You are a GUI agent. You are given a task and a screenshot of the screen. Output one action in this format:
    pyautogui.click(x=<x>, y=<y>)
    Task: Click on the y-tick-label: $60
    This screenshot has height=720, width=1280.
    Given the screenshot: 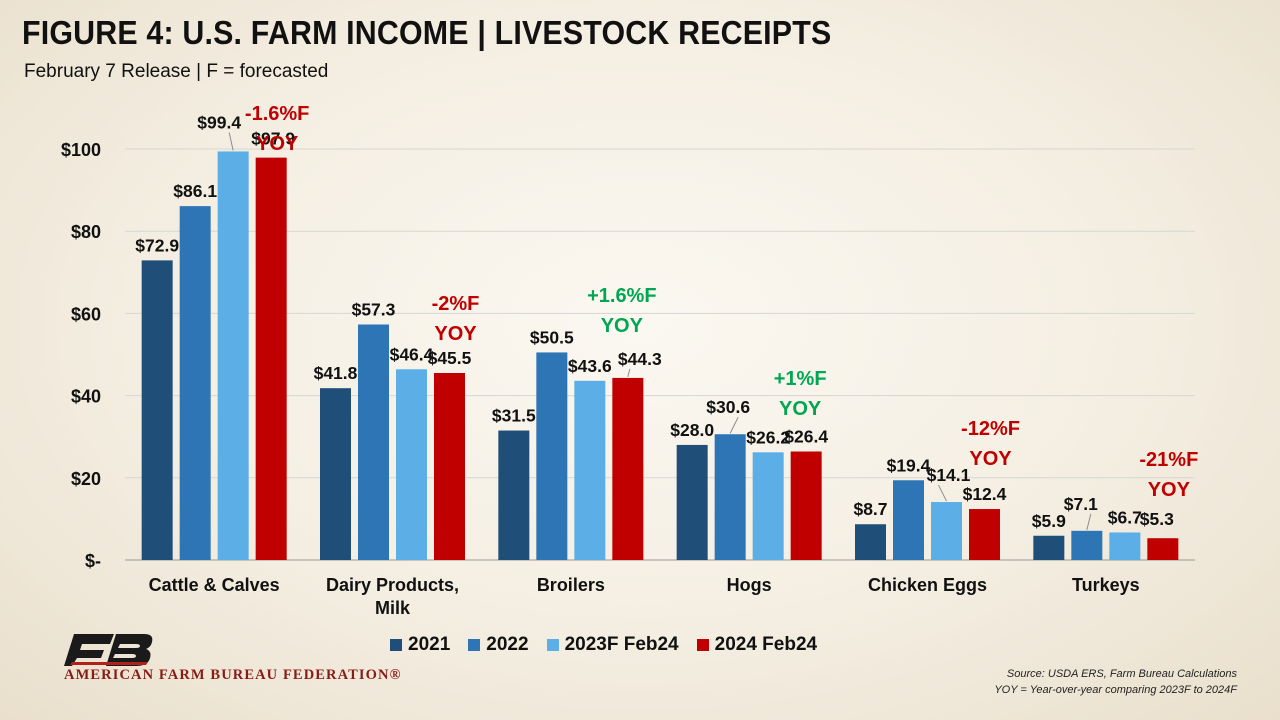 What is the action you would take?
    pyautogui.click(x=86, y=314)
    